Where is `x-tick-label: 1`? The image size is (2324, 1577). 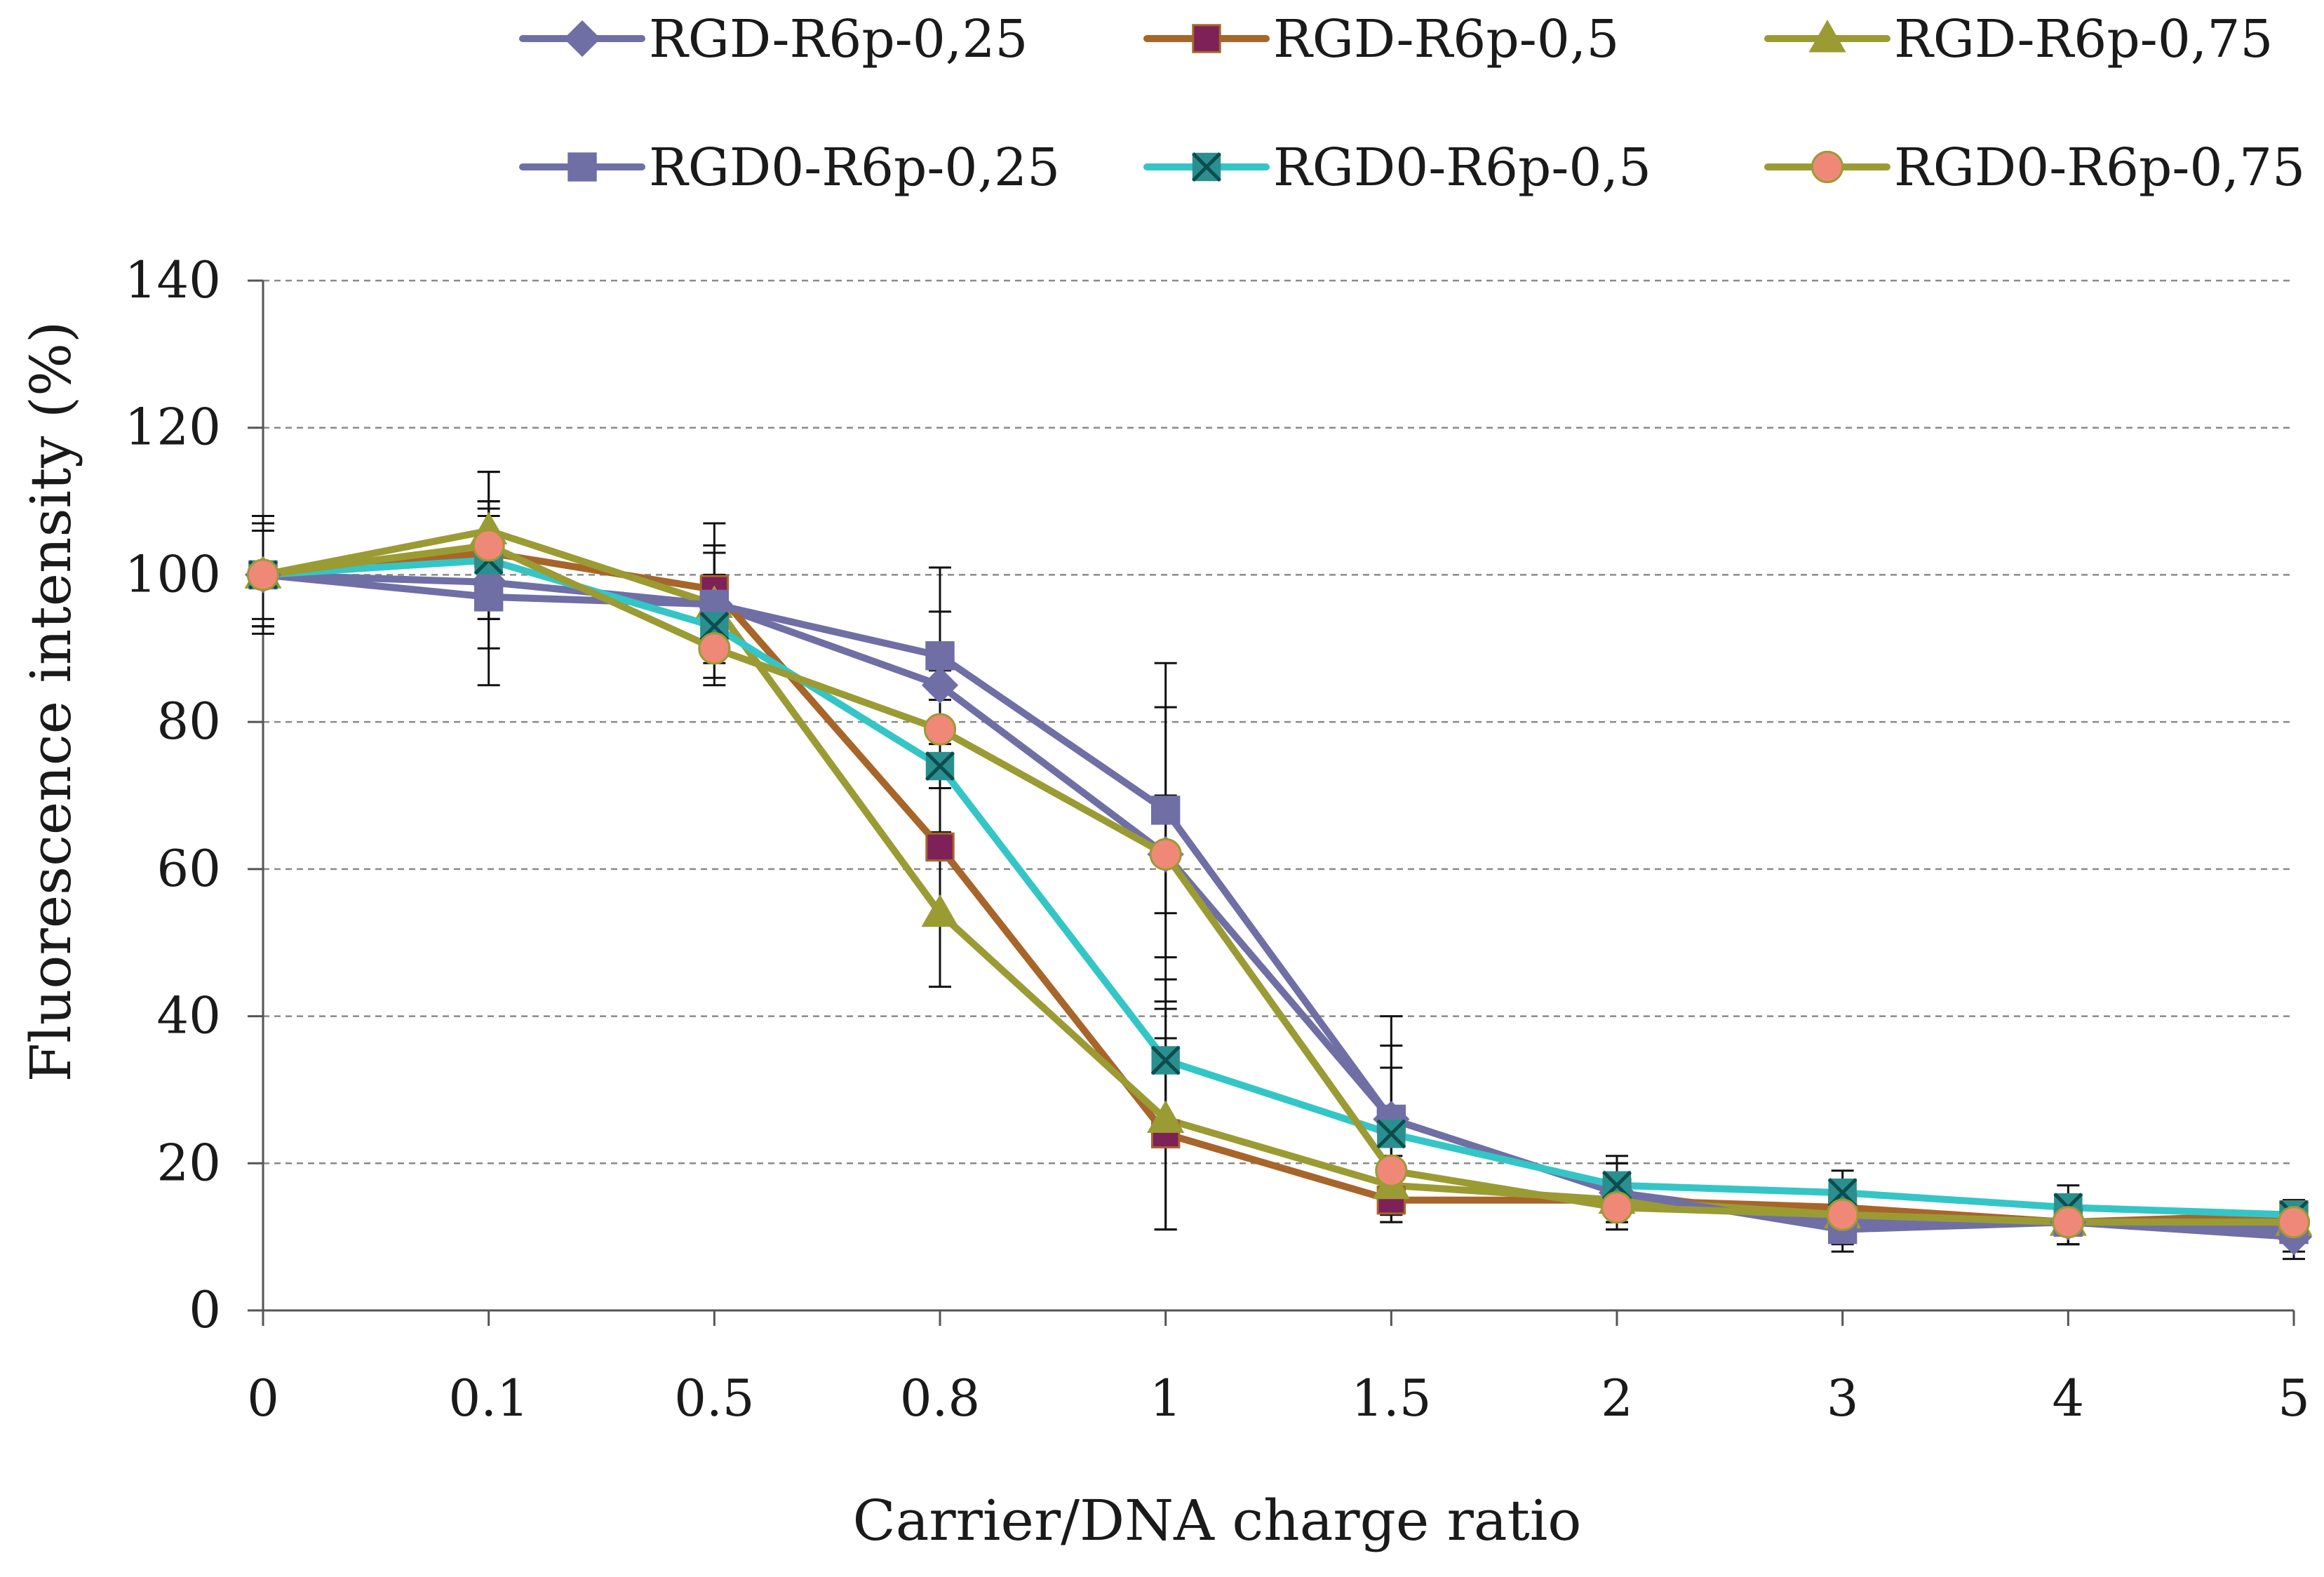
x-tick-label: 1 is located at coordinates (1166, 1398).